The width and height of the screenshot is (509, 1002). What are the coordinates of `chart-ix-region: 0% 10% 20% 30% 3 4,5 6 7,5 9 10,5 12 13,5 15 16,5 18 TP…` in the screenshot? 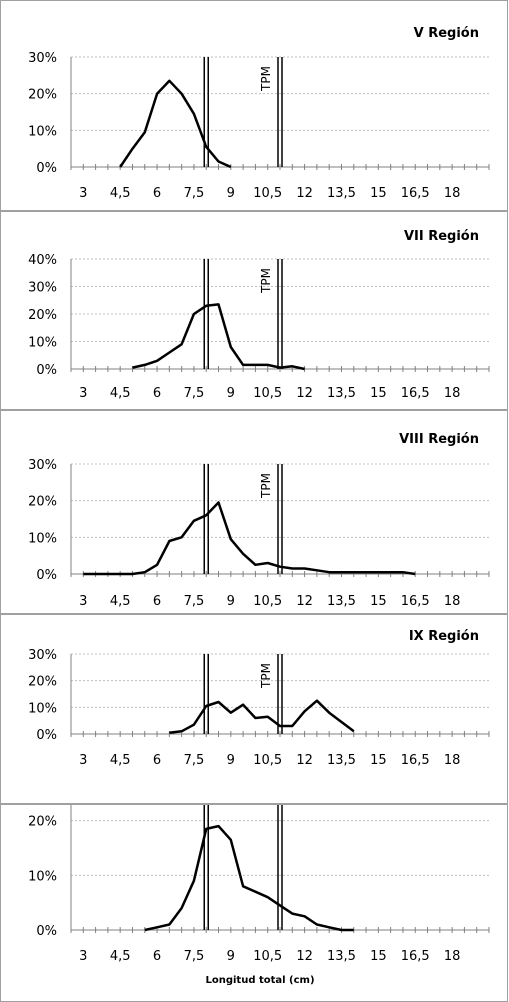 It's located at (259, 698).